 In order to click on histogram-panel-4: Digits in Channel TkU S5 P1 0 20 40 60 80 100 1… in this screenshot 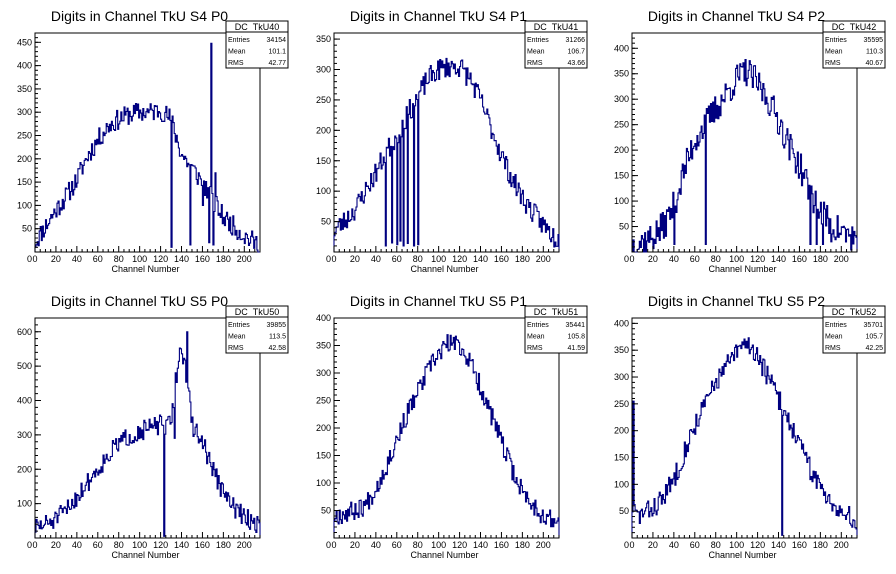, I will do `click(452, 426)`.